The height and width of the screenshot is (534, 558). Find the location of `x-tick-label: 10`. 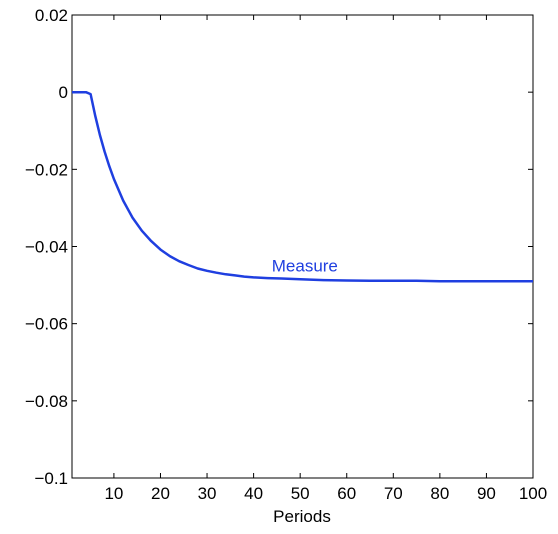

x-tick-label: 10 is located at coordinates (113, 493).